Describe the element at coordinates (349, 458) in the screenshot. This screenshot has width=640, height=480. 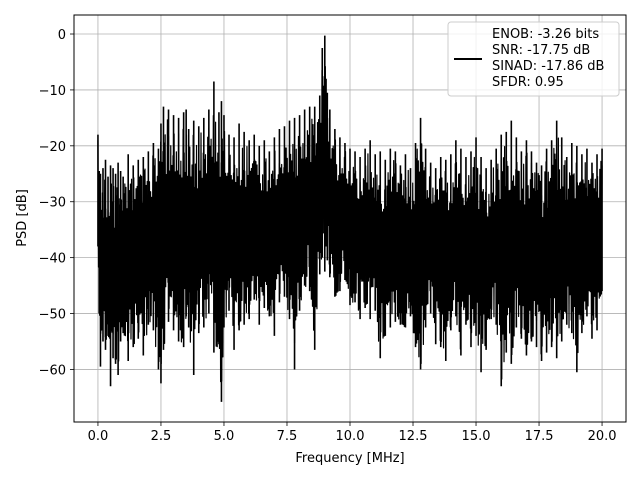
I see `x-axis-label: Frequency [MHz]` at that location.